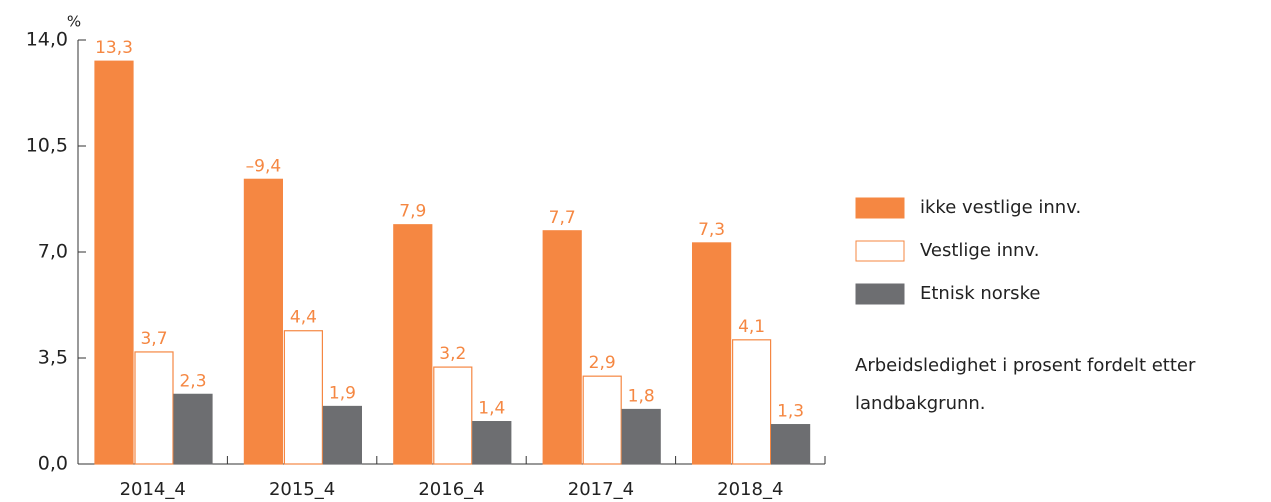  What do you see at coordinates (53, 358) in the screenshot?
I see `y-tick-label: 3,5` at bounding box center [53, 358].